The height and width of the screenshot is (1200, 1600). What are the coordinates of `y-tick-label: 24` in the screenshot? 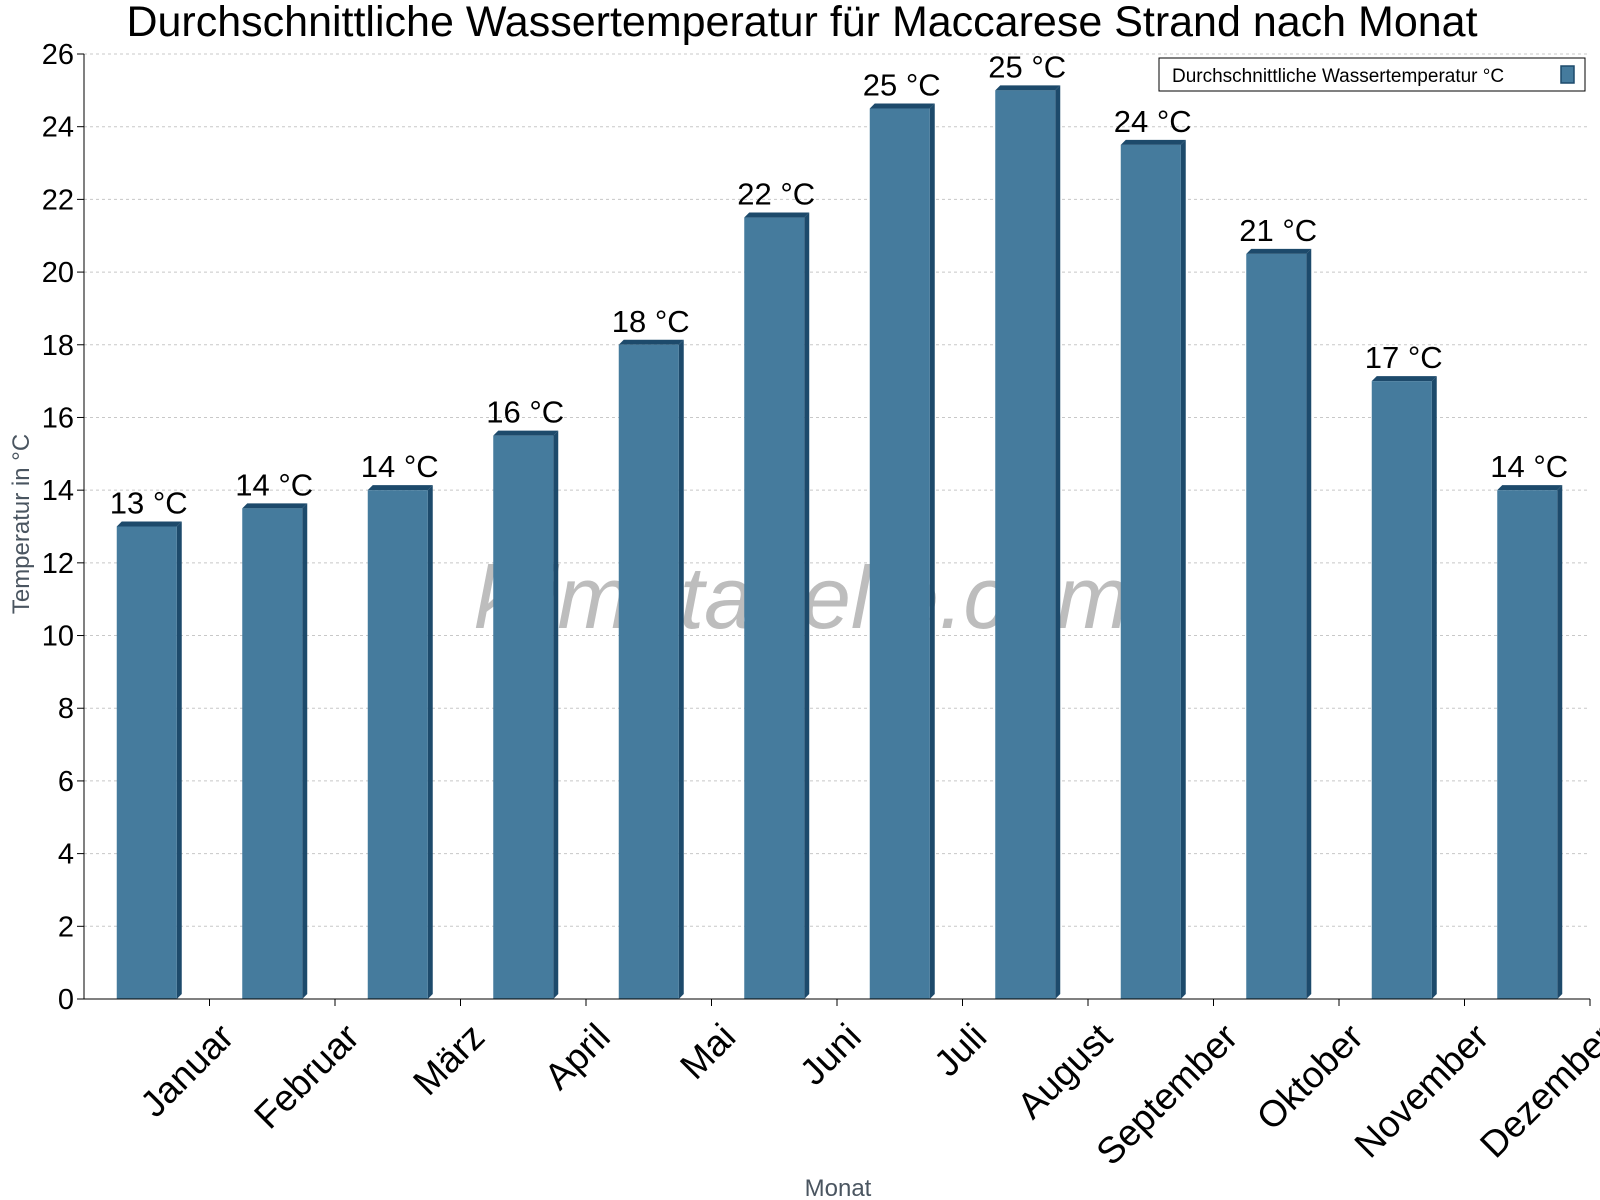 It's located at (58, 128).